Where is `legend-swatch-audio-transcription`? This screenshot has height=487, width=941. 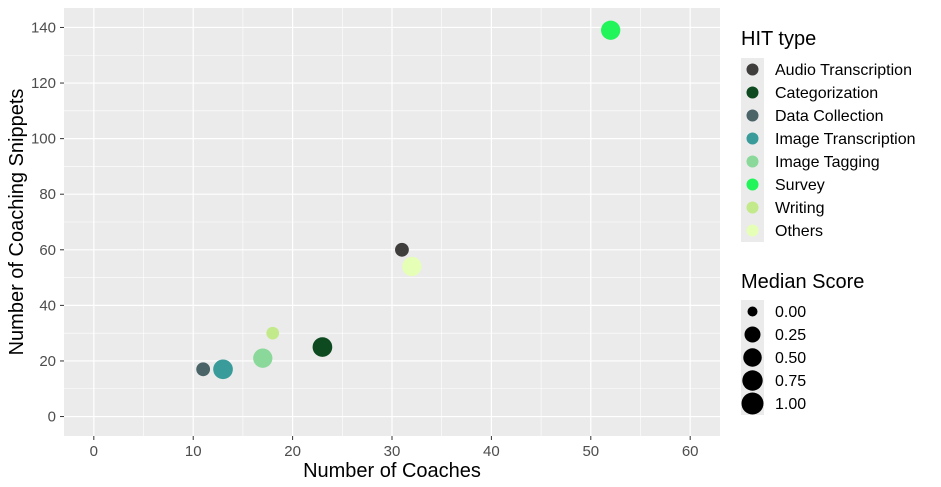 legend-swatch-audio-transcription is located at coordinates (752, 69).